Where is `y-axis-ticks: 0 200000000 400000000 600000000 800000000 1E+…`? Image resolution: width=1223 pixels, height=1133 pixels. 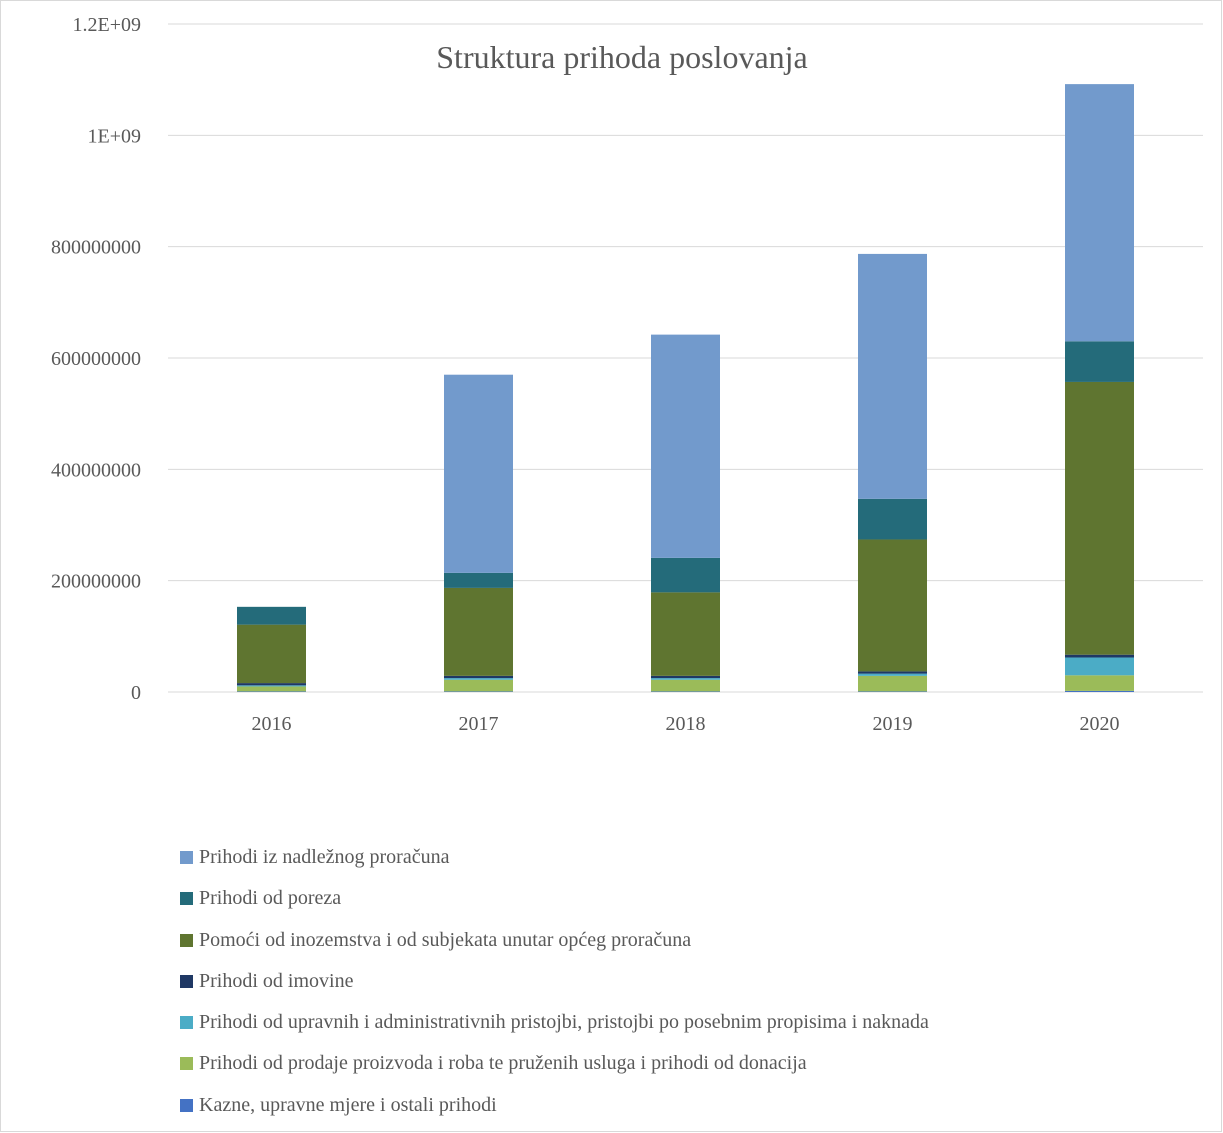 y-axis-ticks: 0 200000000 400000000 600000000 800000000 1E+… is located at coordinates (96, 359).